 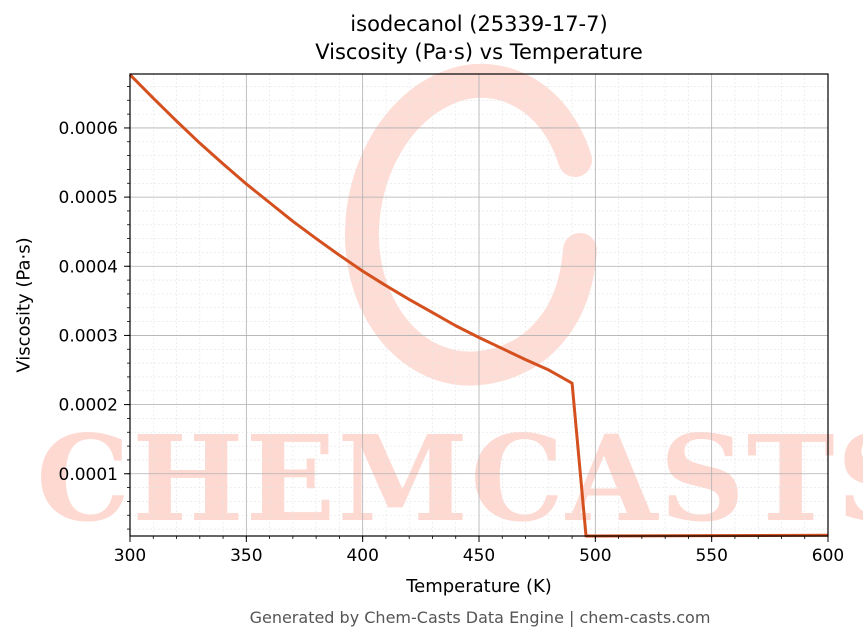 What do you see at coordinates (479, 586) in the screenshot?
I see `x-axis-label: Temperature (K)` at bounding box center [479, 586].